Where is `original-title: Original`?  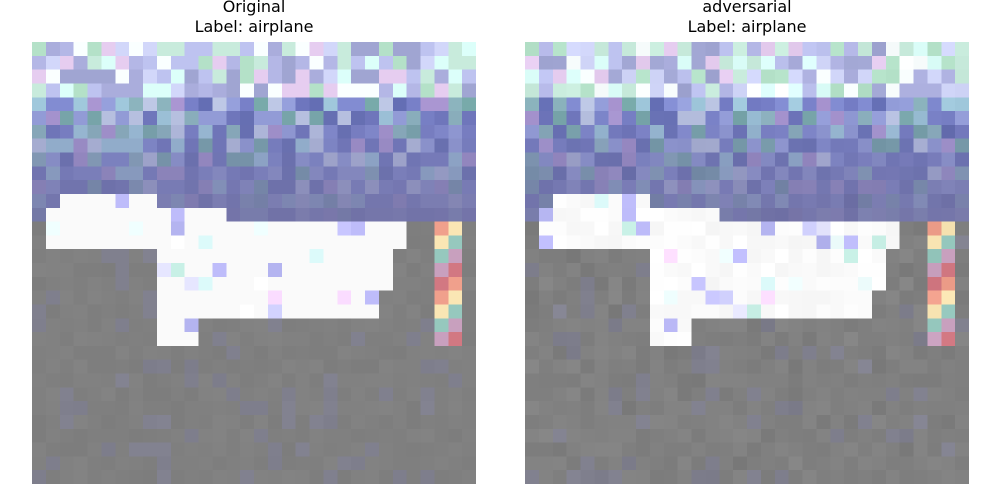
original-title: Original is located at coordinates (254, 8).